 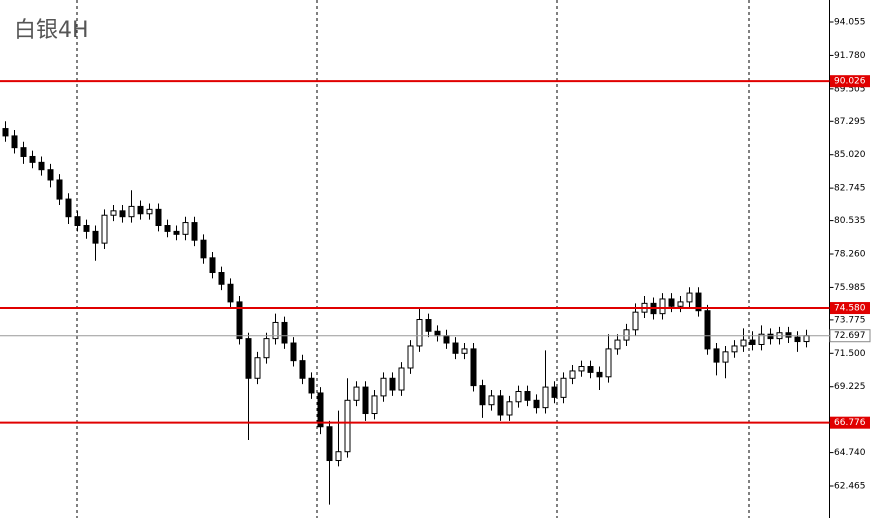 What do you see at coordinates (850, 387) in the screenshot?
I see `y-tick-label: 69.225` at bounding box center [850, 387].